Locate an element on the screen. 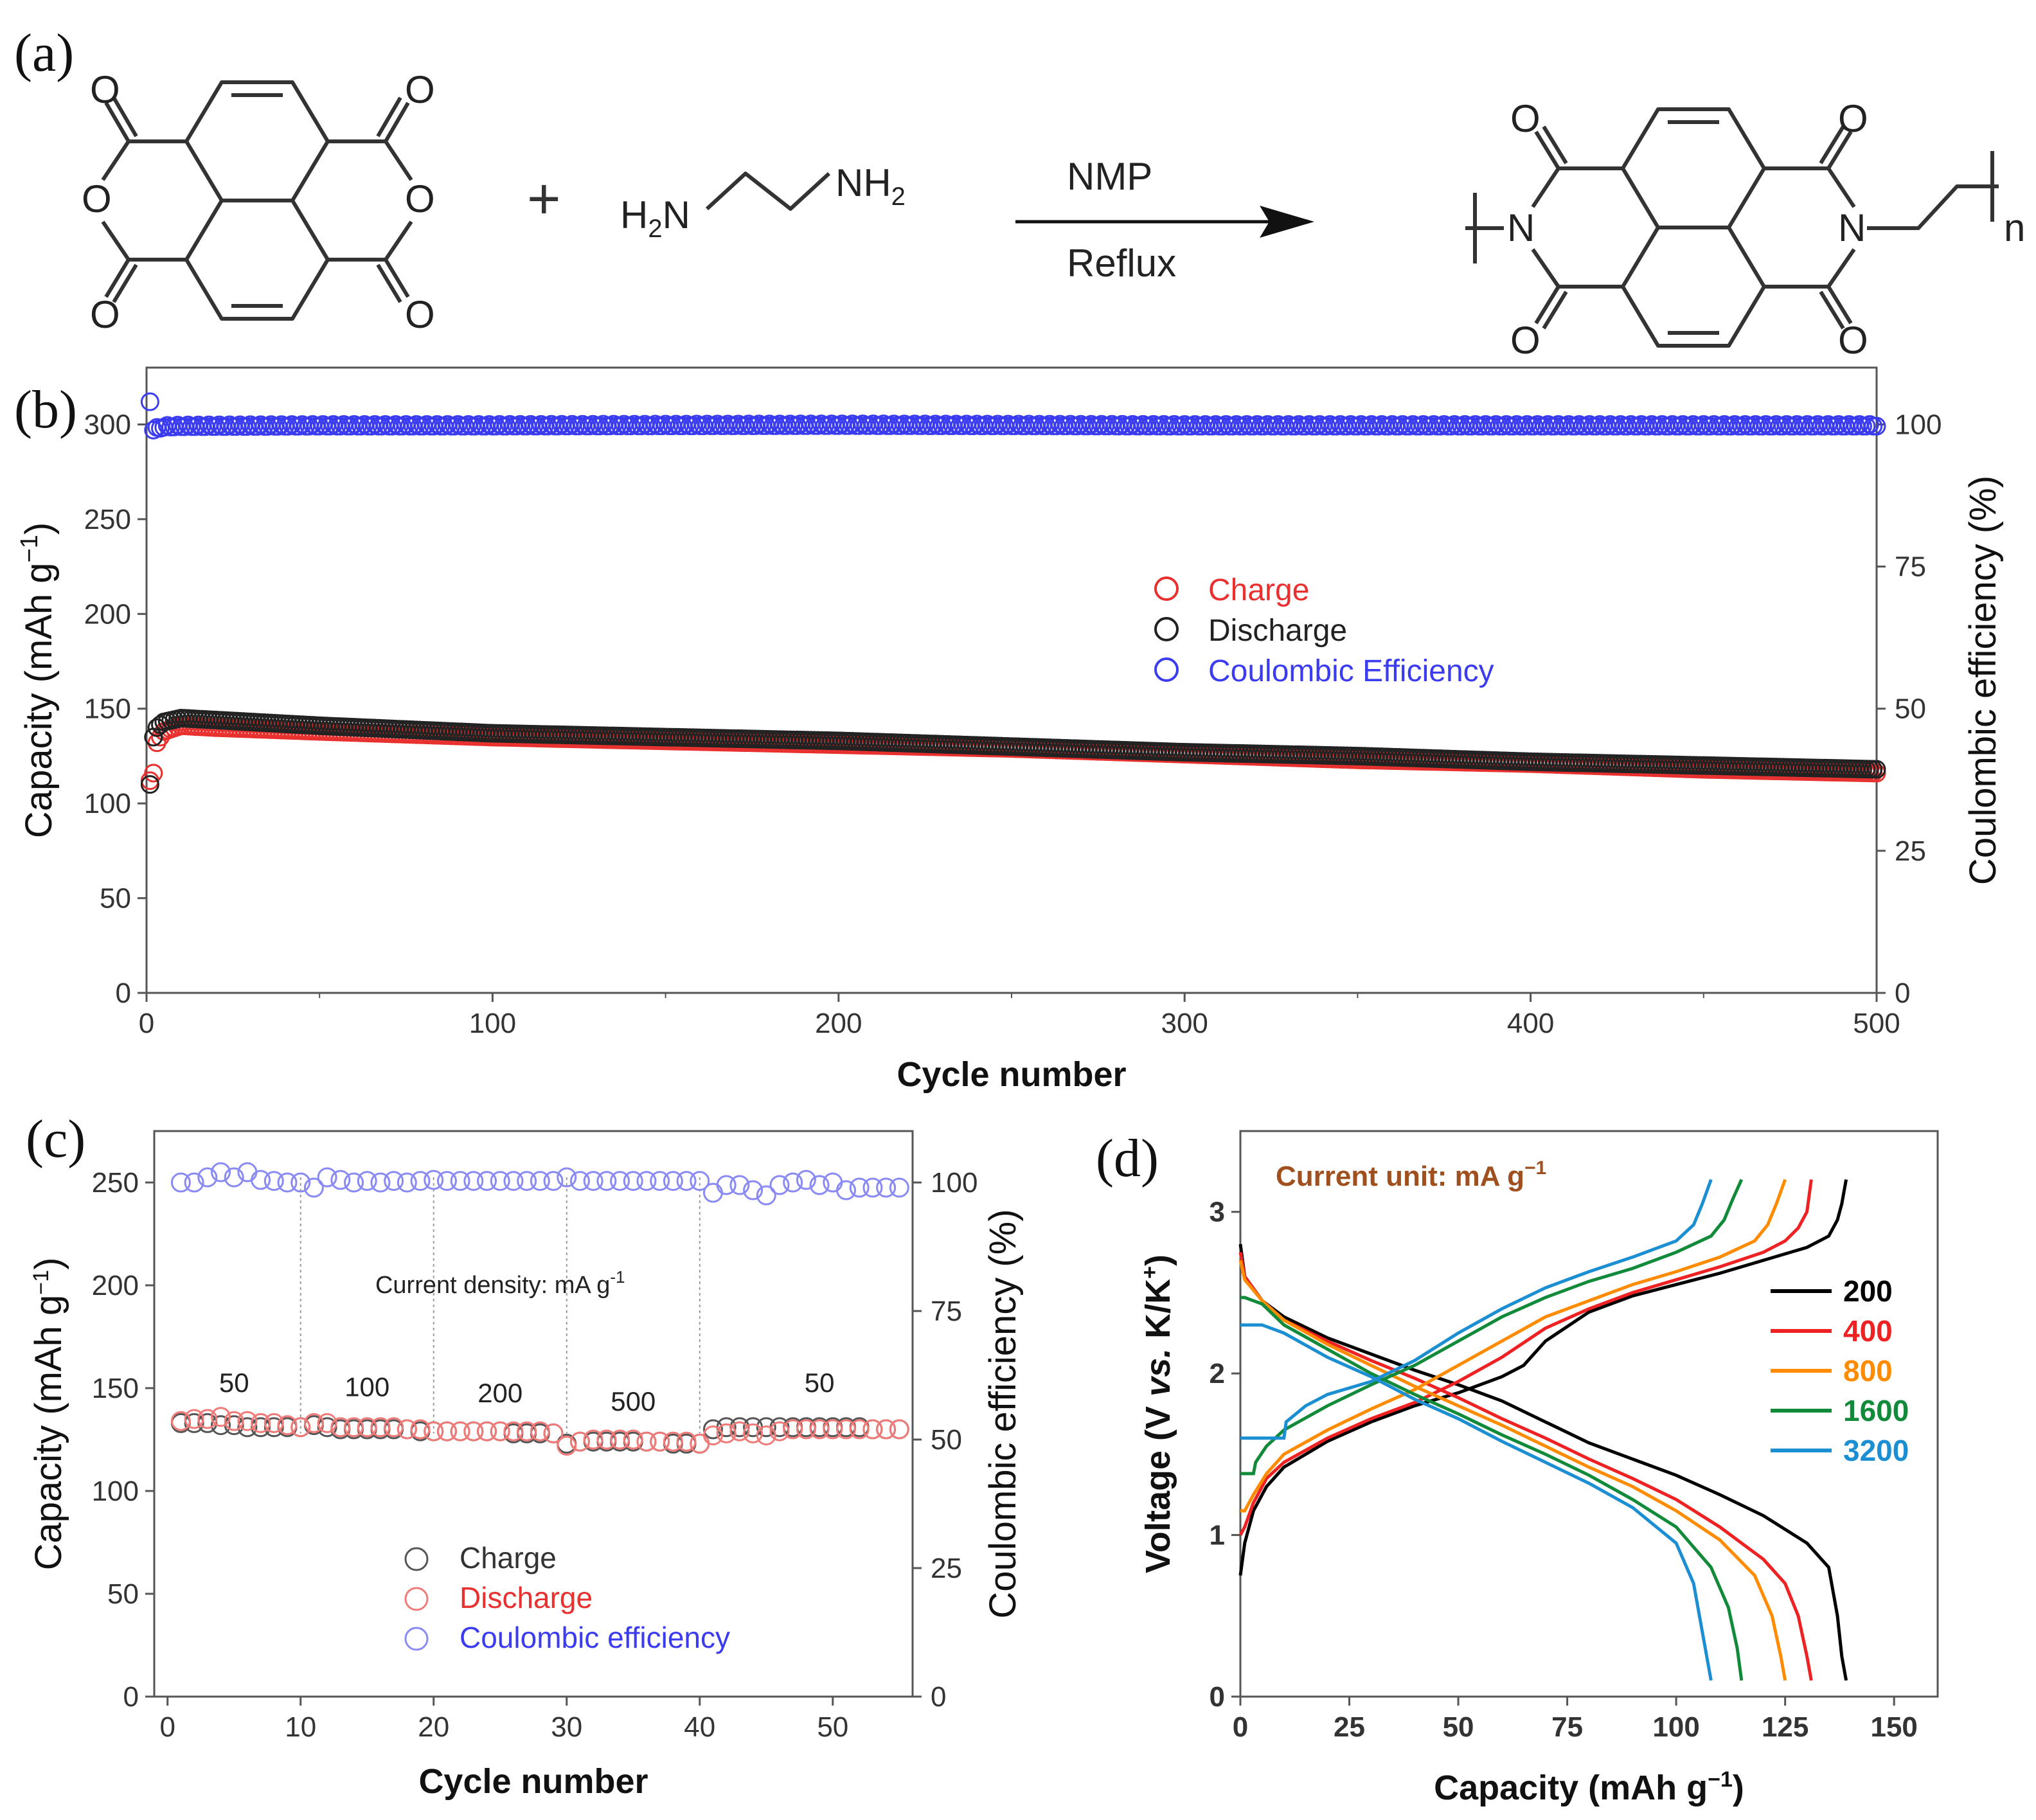 The width and height of the screenshot is (2036, 1820). rate-label: 500 is located at coordinates (633, 1401).